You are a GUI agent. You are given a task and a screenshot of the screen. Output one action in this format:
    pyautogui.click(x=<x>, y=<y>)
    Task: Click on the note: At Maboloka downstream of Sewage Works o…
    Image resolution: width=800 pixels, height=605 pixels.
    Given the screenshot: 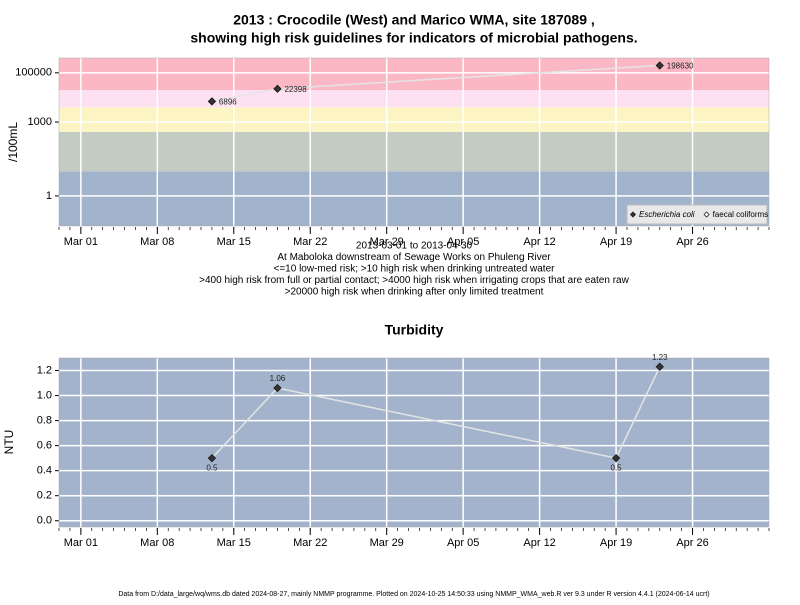 What is the action you would take?
    pyautogui.click(x=414, y=257)
    